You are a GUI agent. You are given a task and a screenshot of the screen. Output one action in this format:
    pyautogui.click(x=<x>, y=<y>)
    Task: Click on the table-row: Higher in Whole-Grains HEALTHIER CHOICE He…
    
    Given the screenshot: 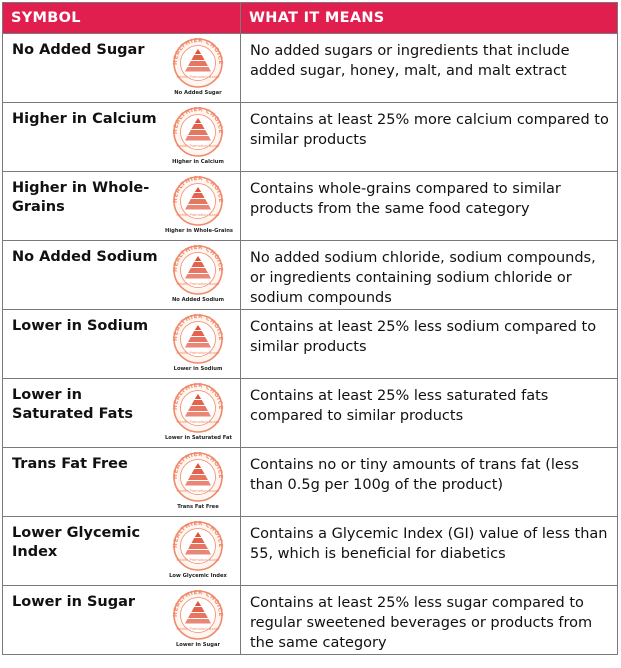 What is the action you would take?
    pyautogui.click(x=310, y=206)
    